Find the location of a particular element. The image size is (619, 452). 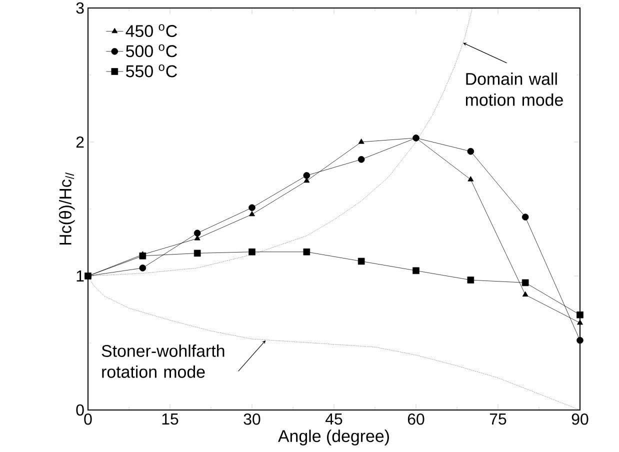

x-tick-label: 0 is located at coordinates (88, 419).